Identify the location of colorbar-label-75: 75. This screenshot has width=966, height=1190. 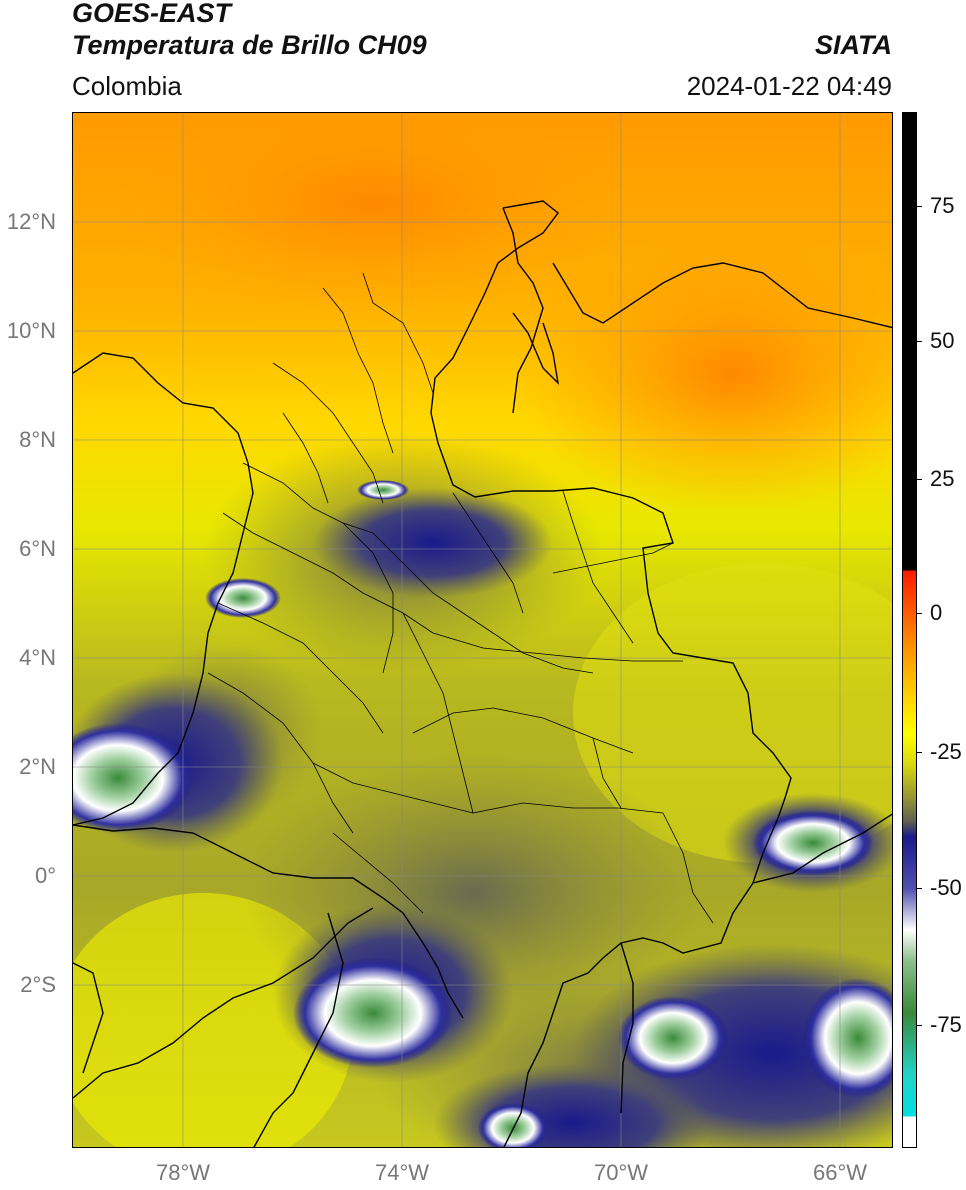
(942, 205).